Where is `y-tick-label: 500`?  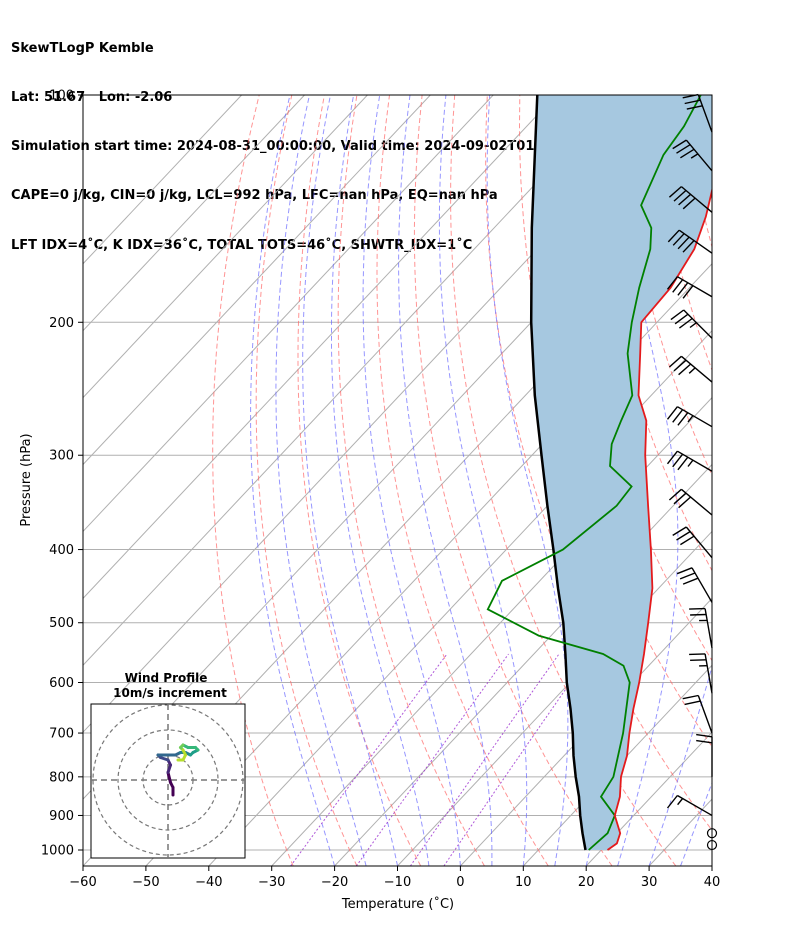 y-tick-label: 500 is located at coordinates (61, 623).